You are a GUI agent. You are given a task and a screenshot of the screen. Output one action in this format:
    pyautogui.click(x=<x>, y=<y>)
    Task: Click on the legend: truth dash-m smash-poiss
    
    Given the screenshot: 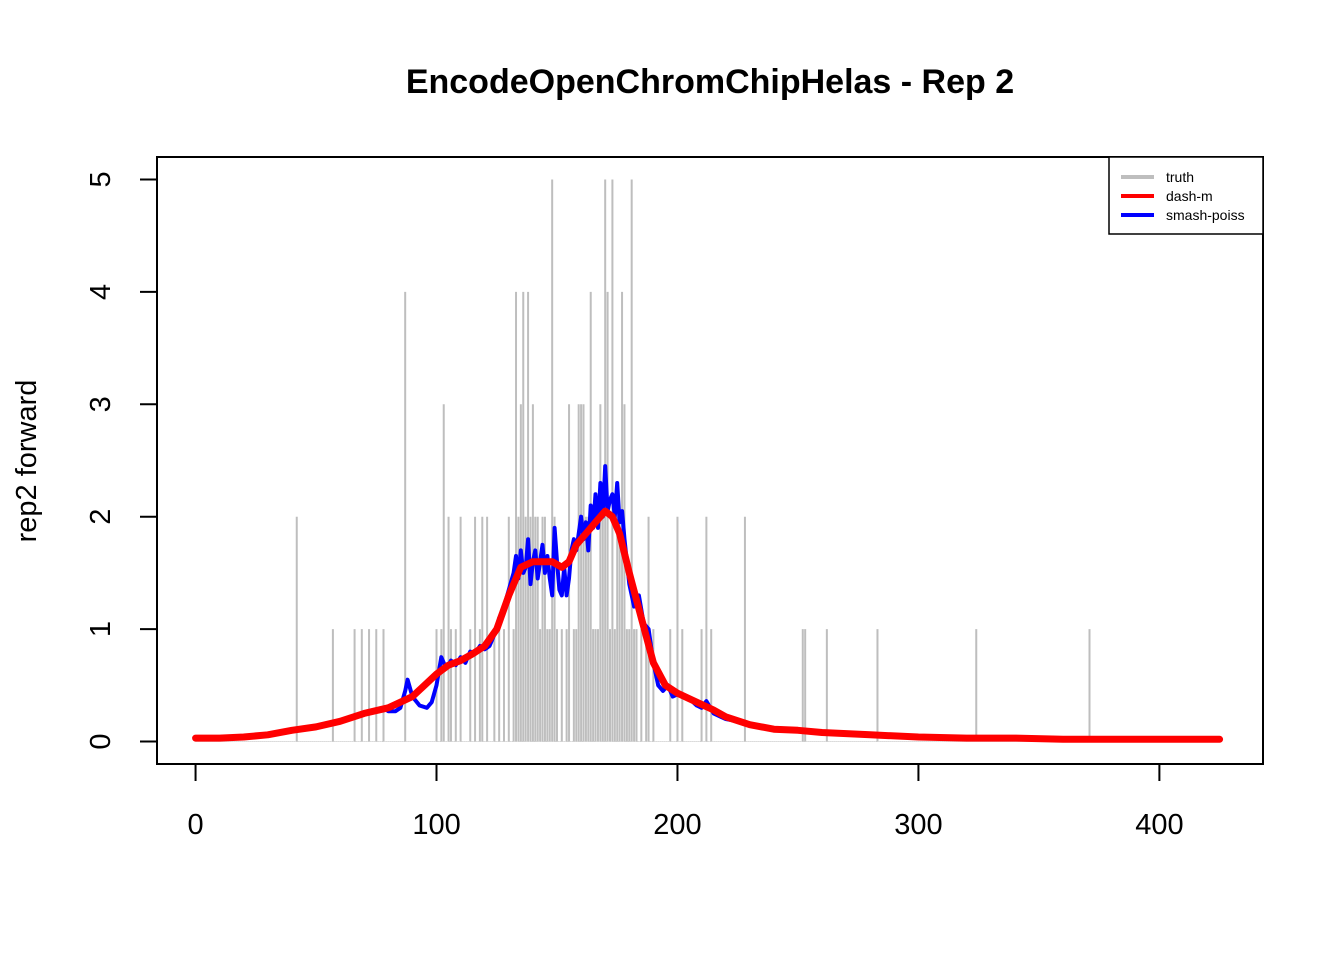 What is the action you would take?
    pyautogui.click(x=1186, y=195)
    